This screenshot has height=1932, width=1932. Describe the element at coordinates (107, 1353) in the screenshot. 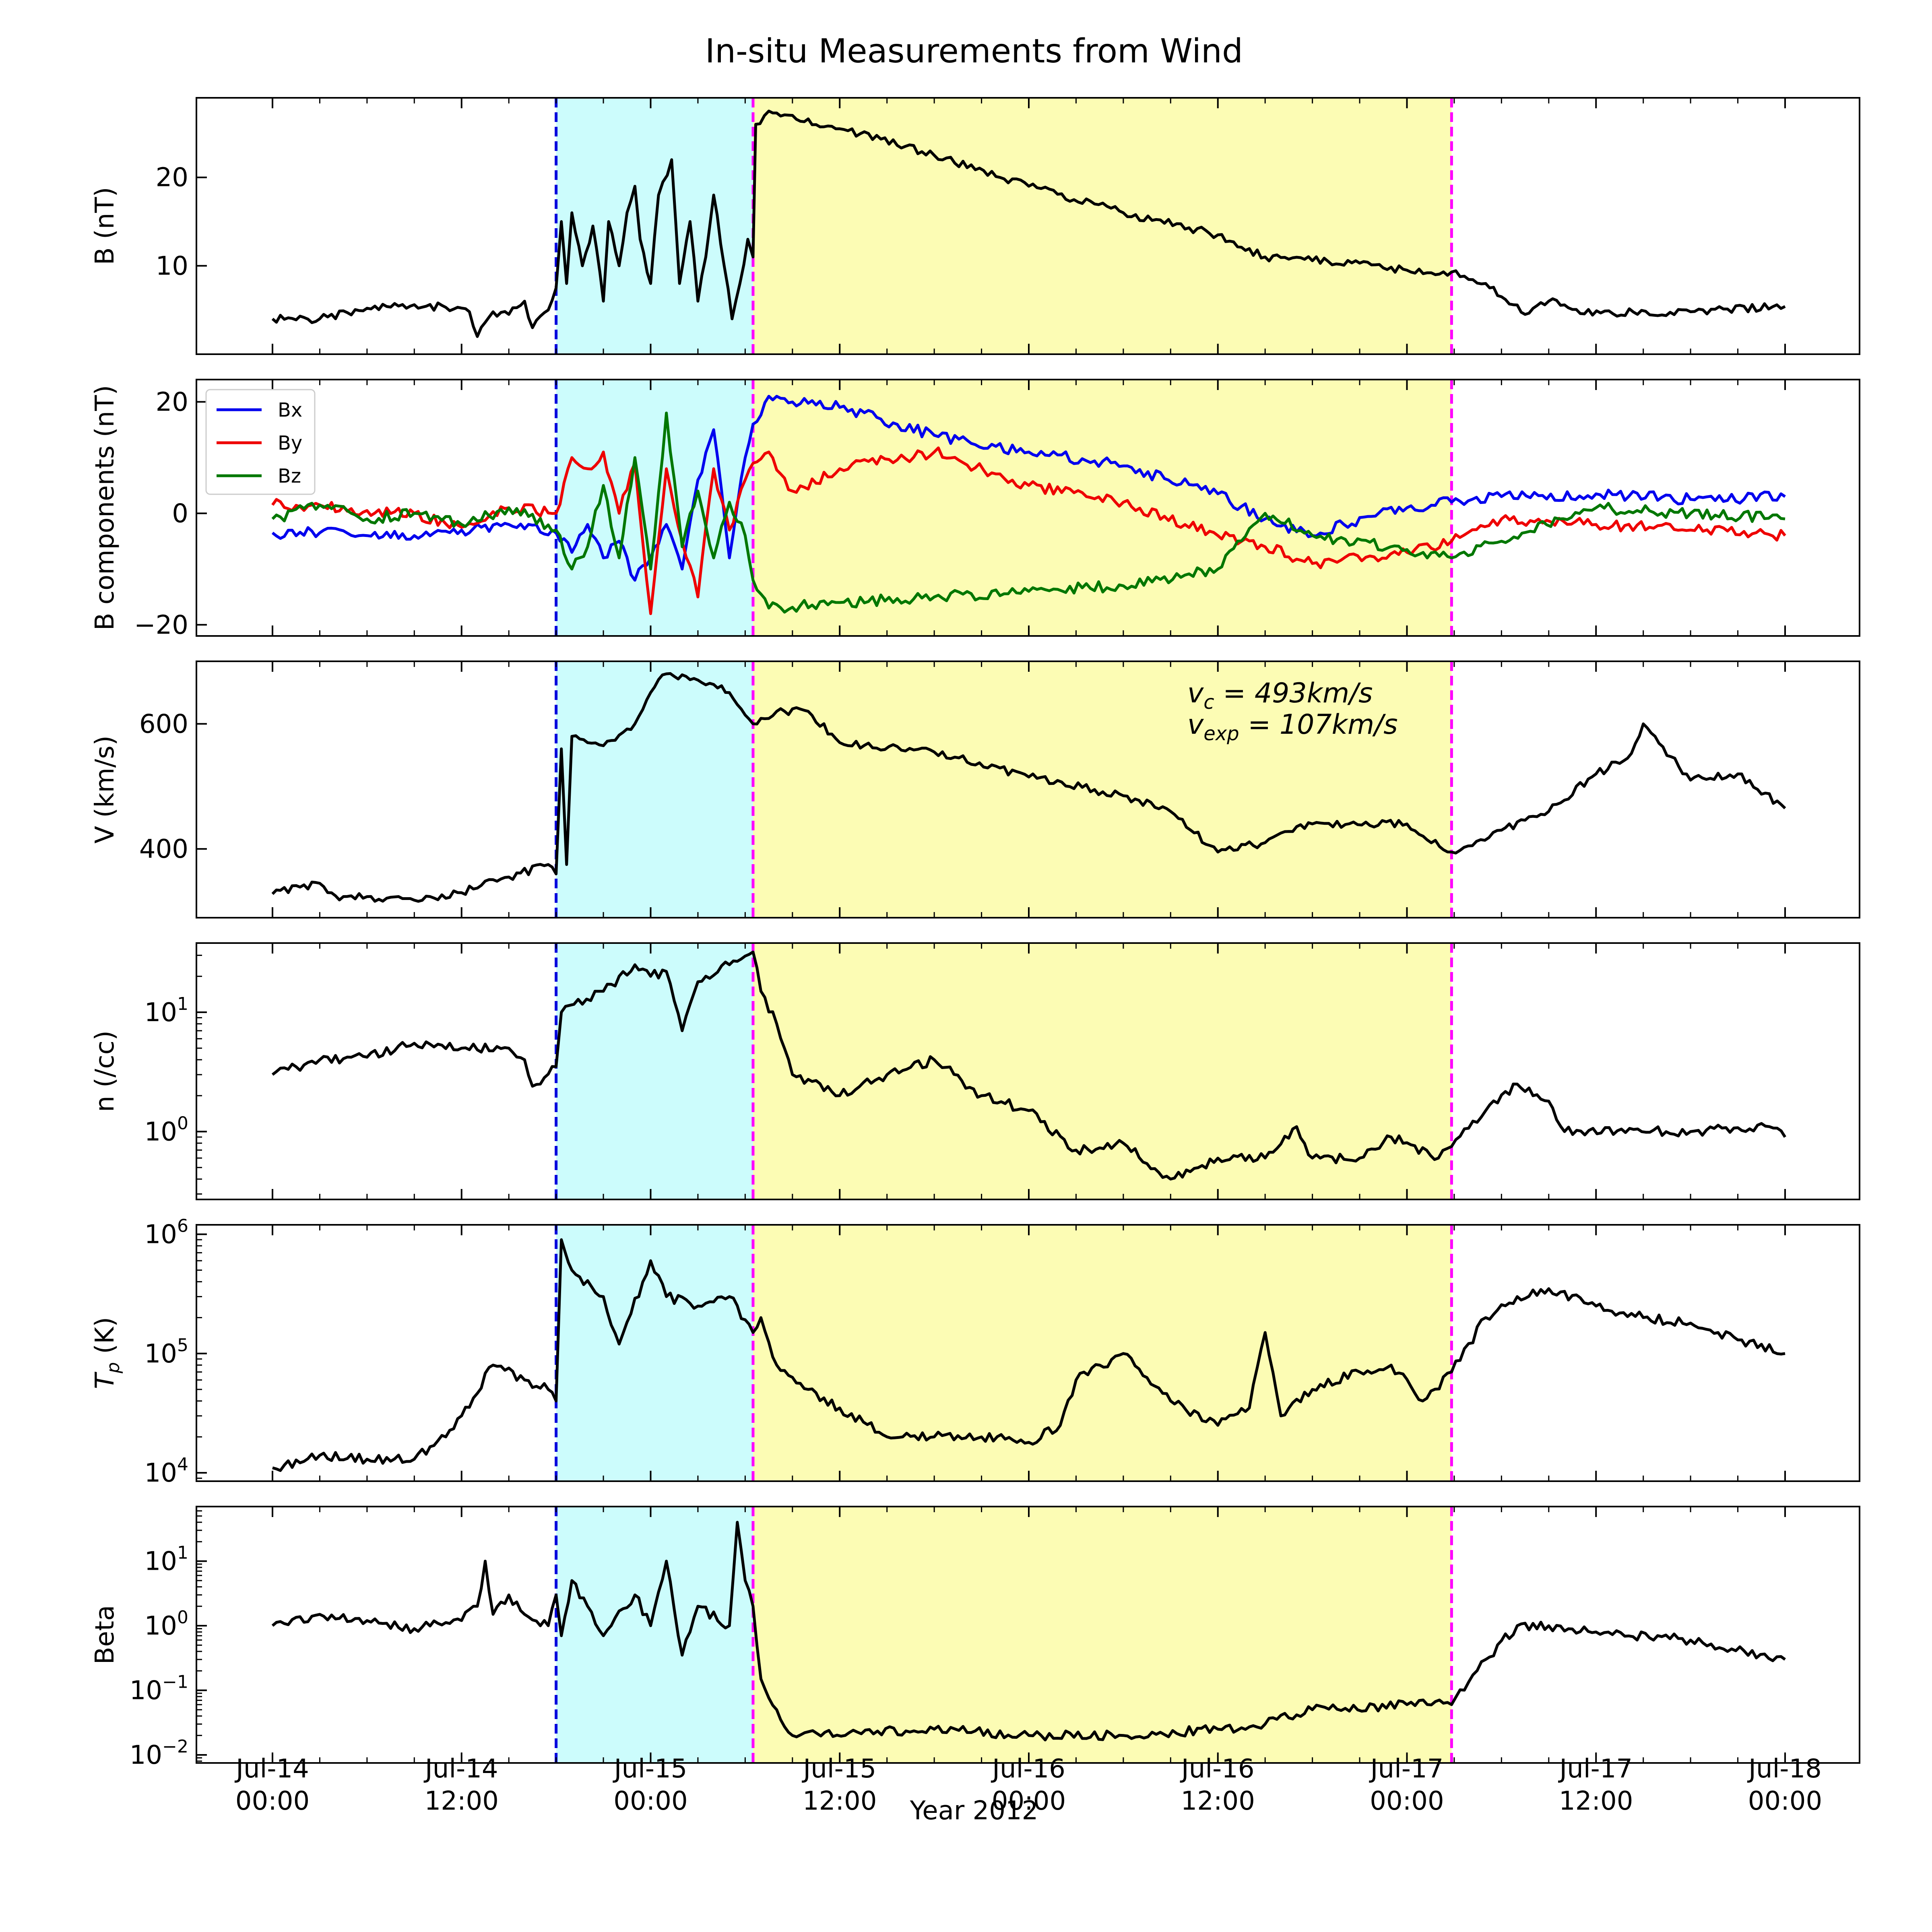

I see `y-axis-label: Tp (K)` at that location.